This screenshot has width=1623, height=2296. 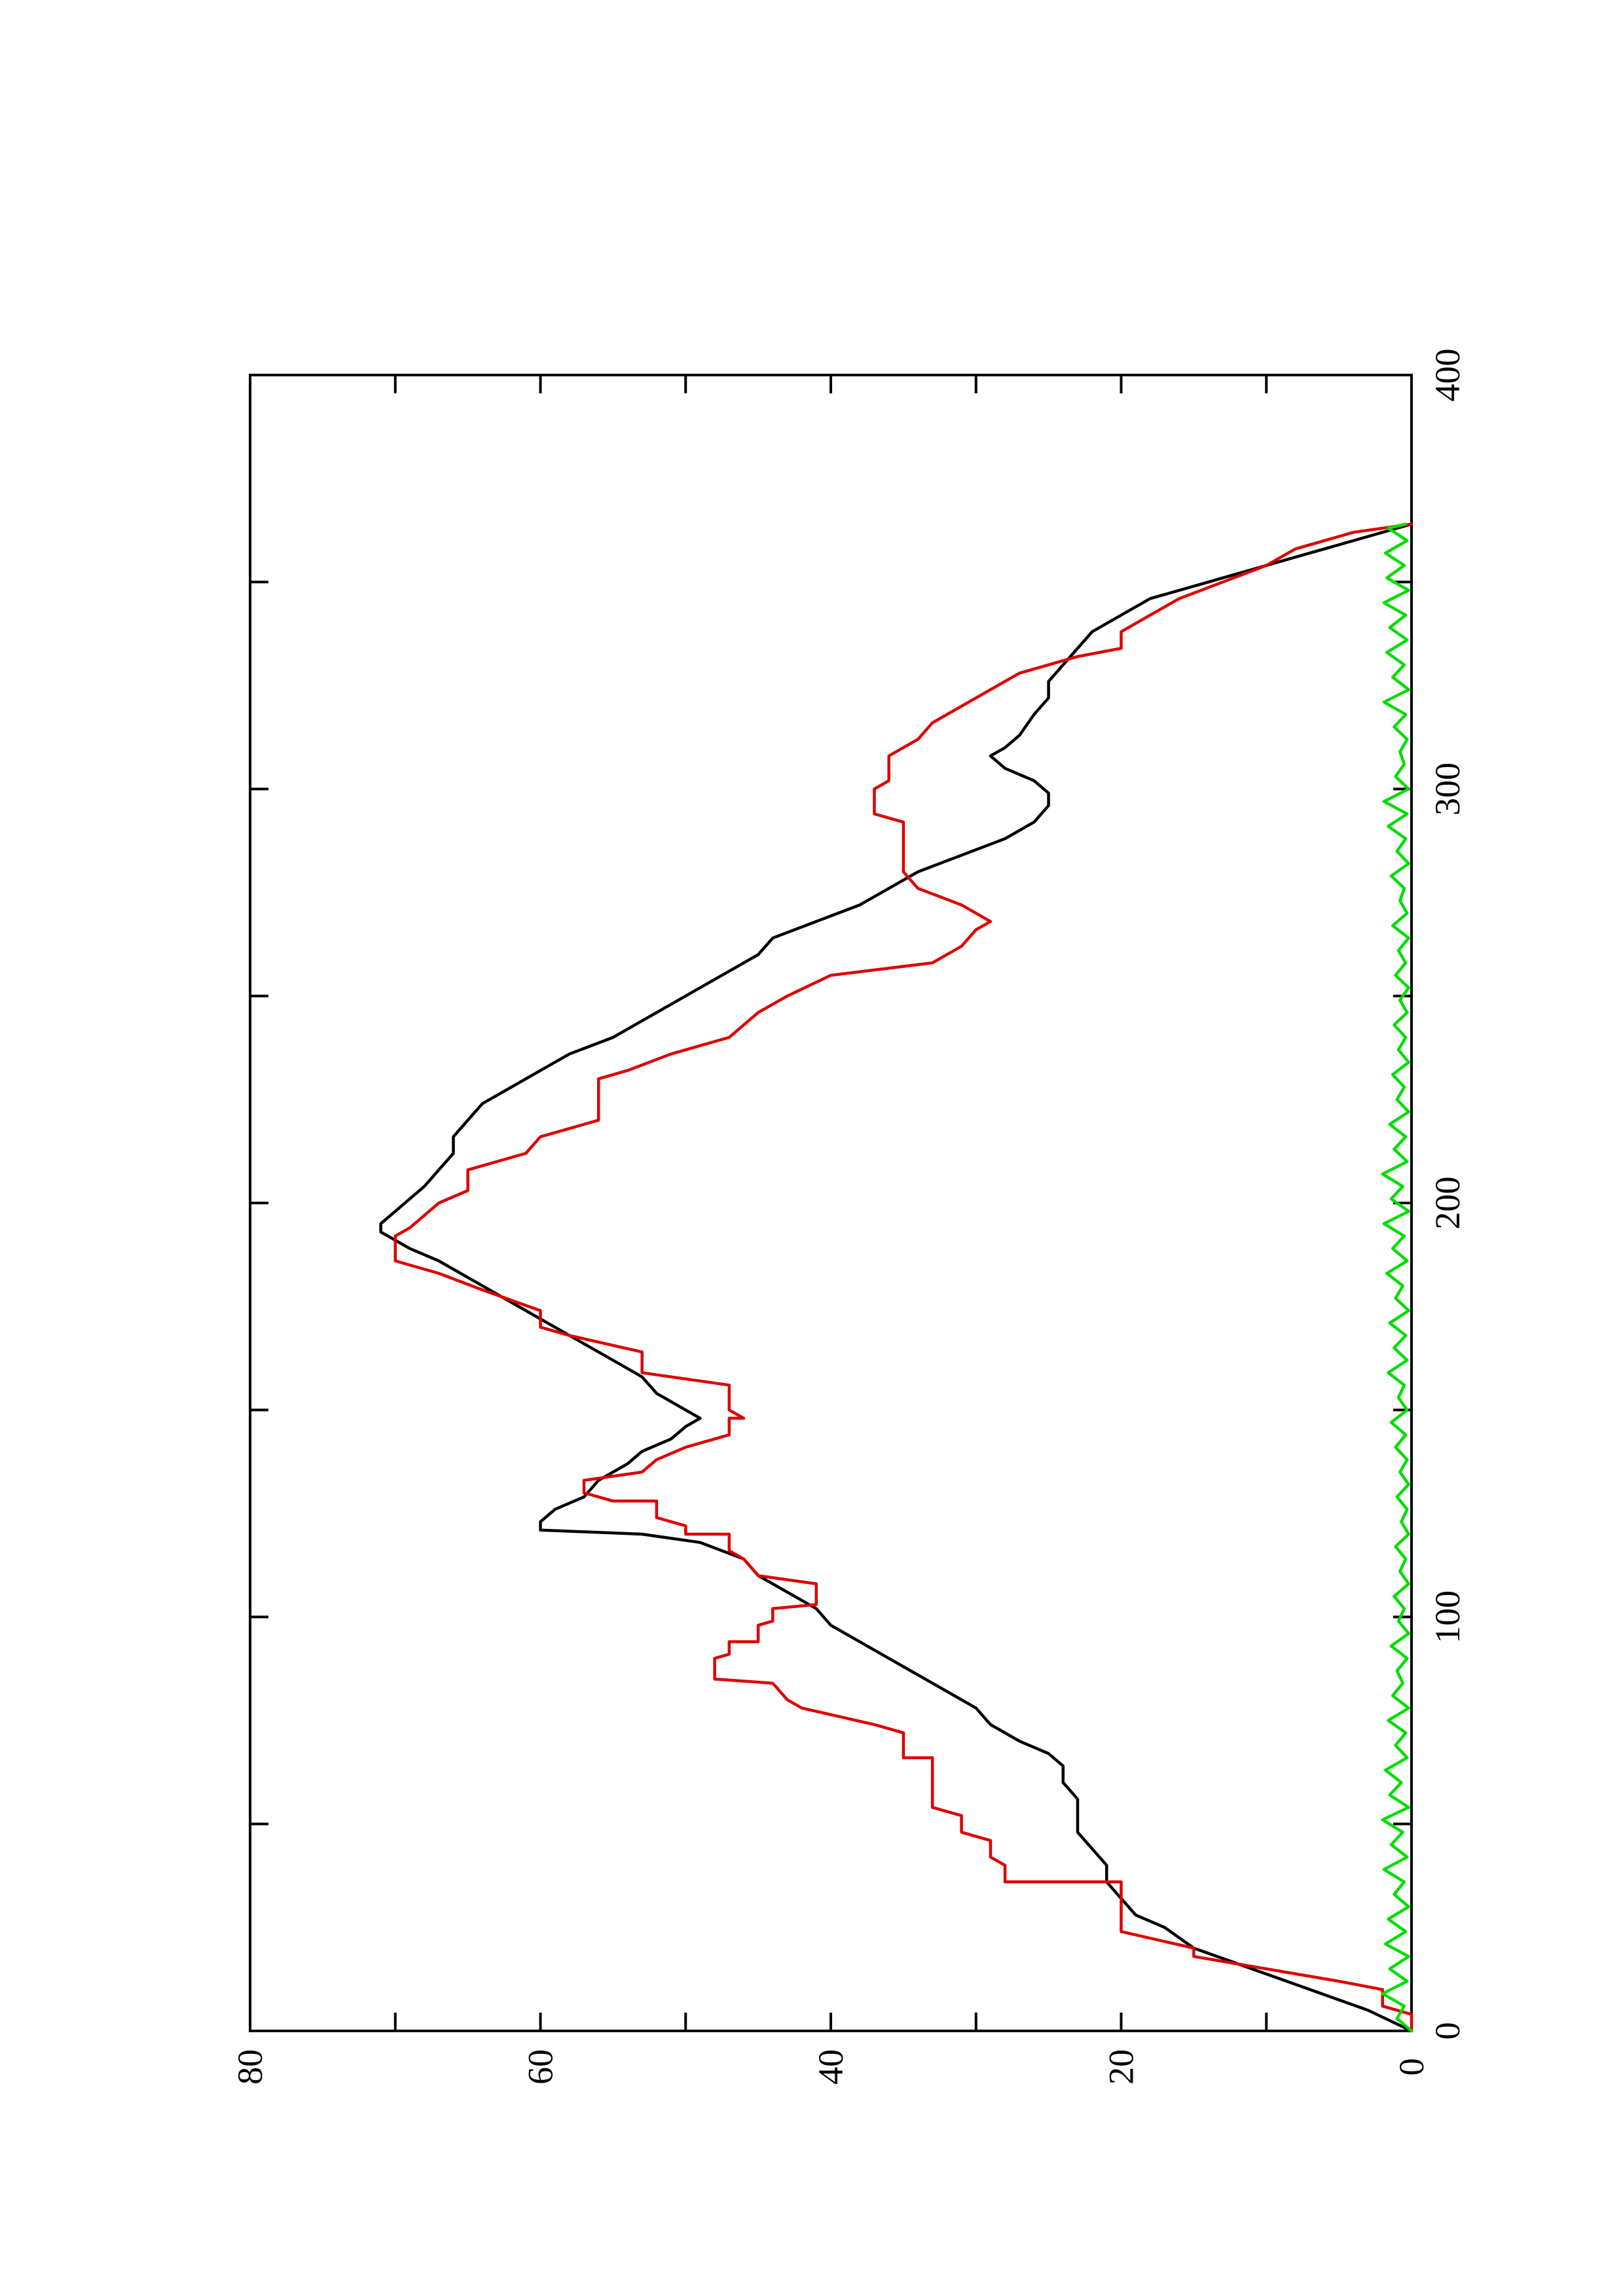 I want to click on x-tick-label: 100, so click(x=1447, y=1616).